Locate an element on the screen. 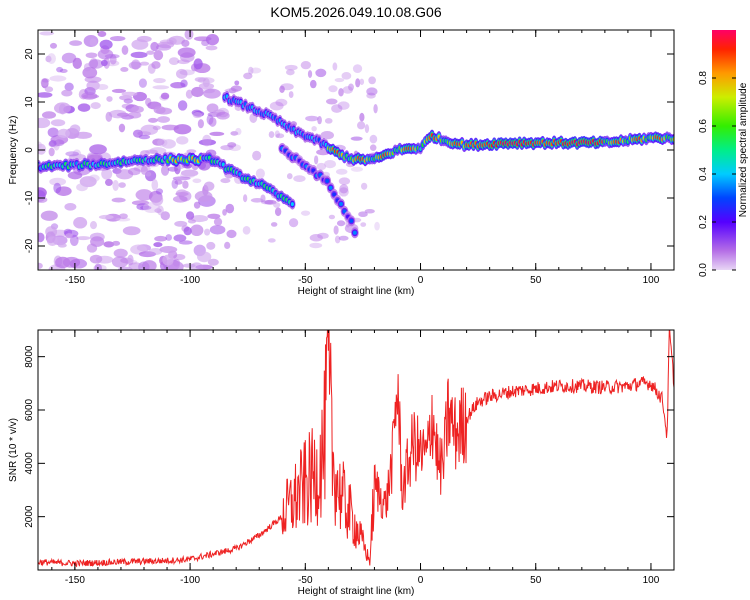 The image size is (750, 600). x-tick-label: -150 is located at coordinates (75, 580).